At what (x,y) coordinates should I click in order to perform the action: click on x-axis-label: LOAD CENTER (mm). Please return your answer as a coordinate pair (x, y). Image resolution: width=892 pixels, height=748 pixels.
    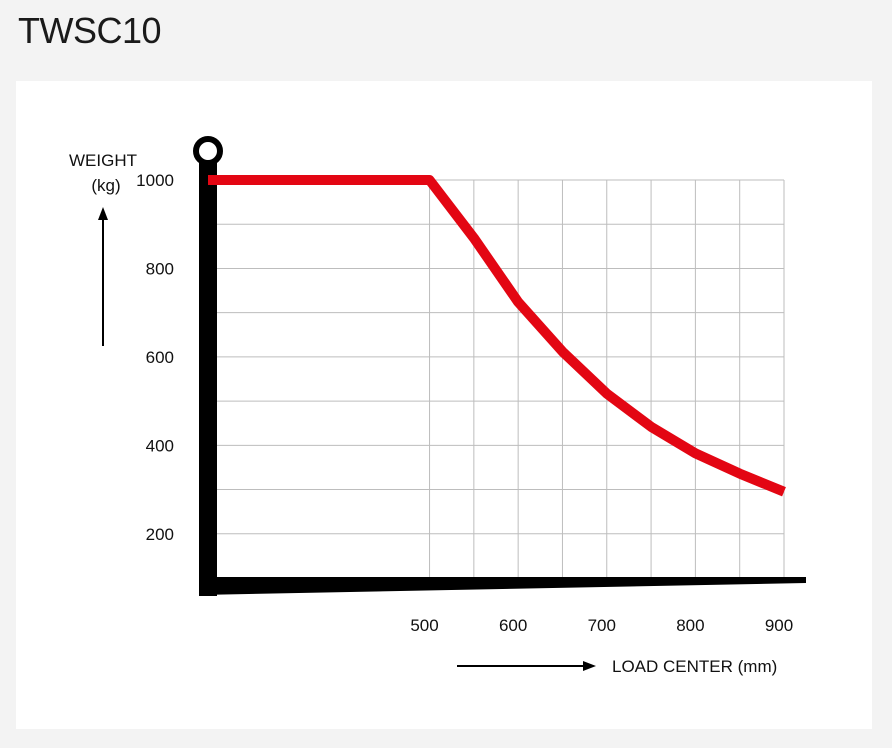
    Looking at the image, I should click on (694, 666).